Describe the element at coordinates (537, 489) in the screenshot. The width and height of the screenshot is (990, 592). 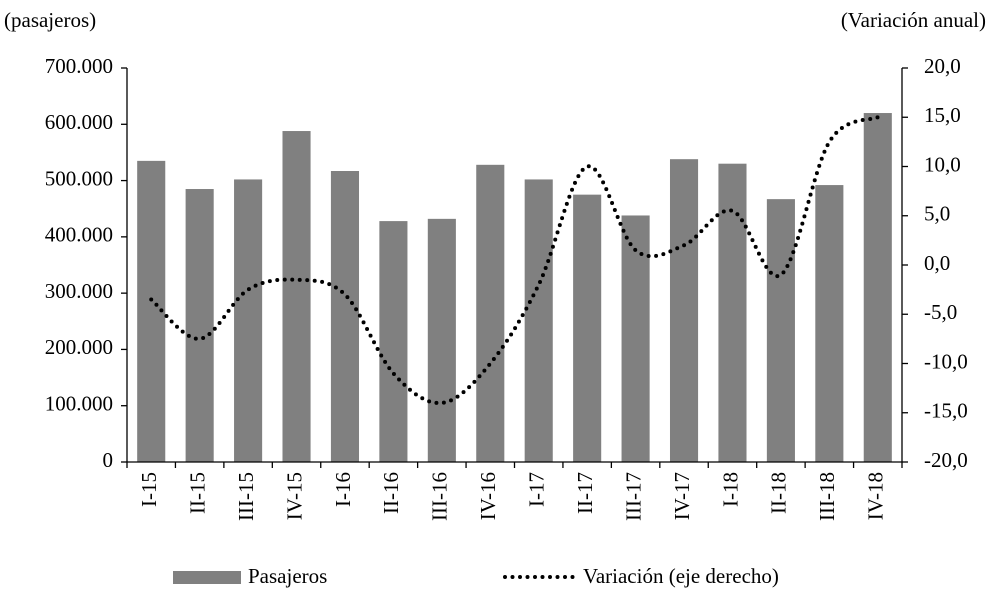
I see `x-tick-label: I-17` at that location.